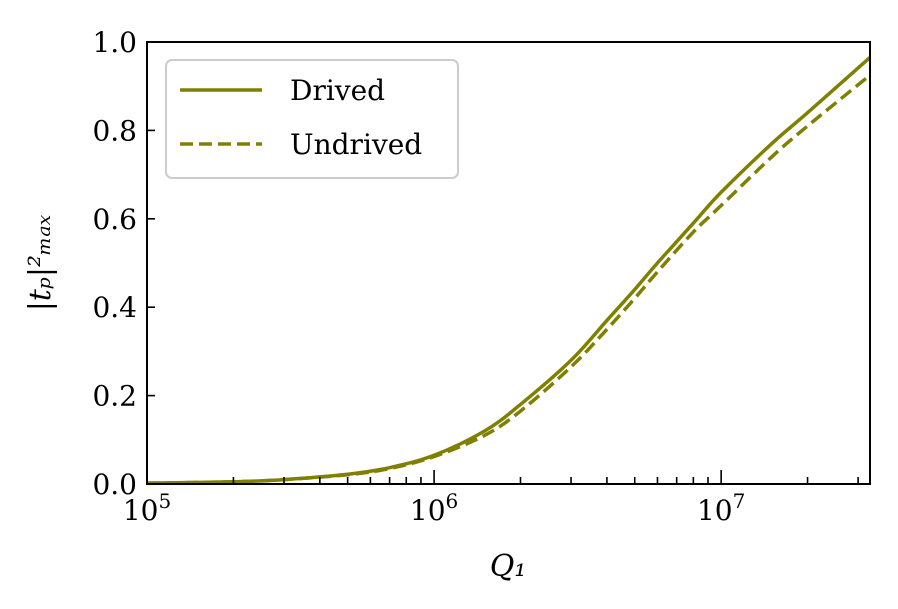  I want to click on y-tick-label: 0.4, so click(114, 307).